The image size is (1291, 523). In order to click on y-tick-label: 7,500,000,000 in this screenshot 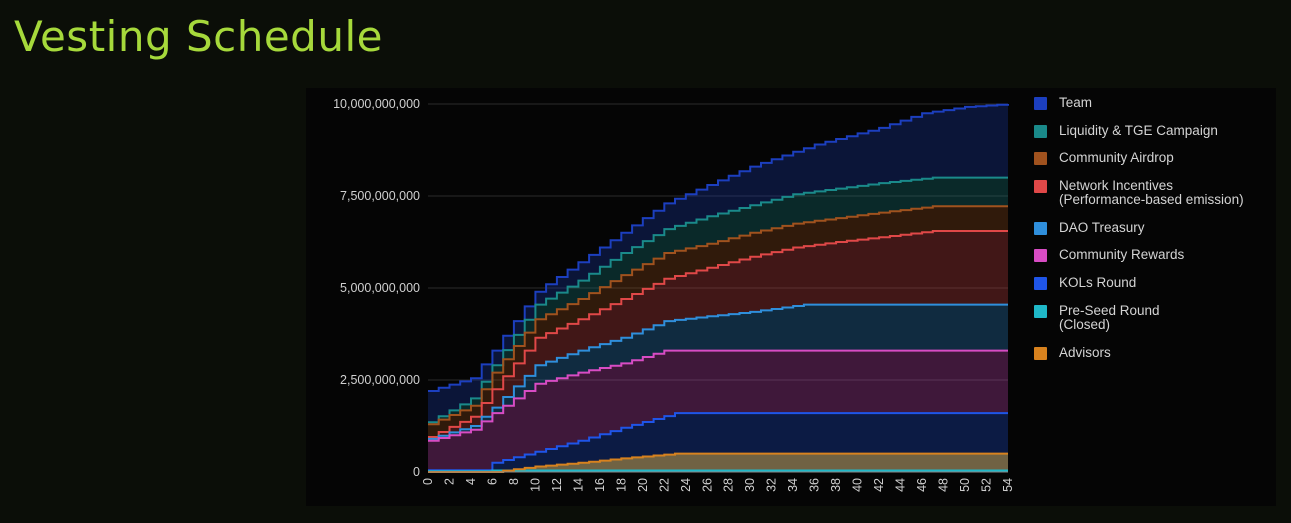, I will do `click(380, 196)`.